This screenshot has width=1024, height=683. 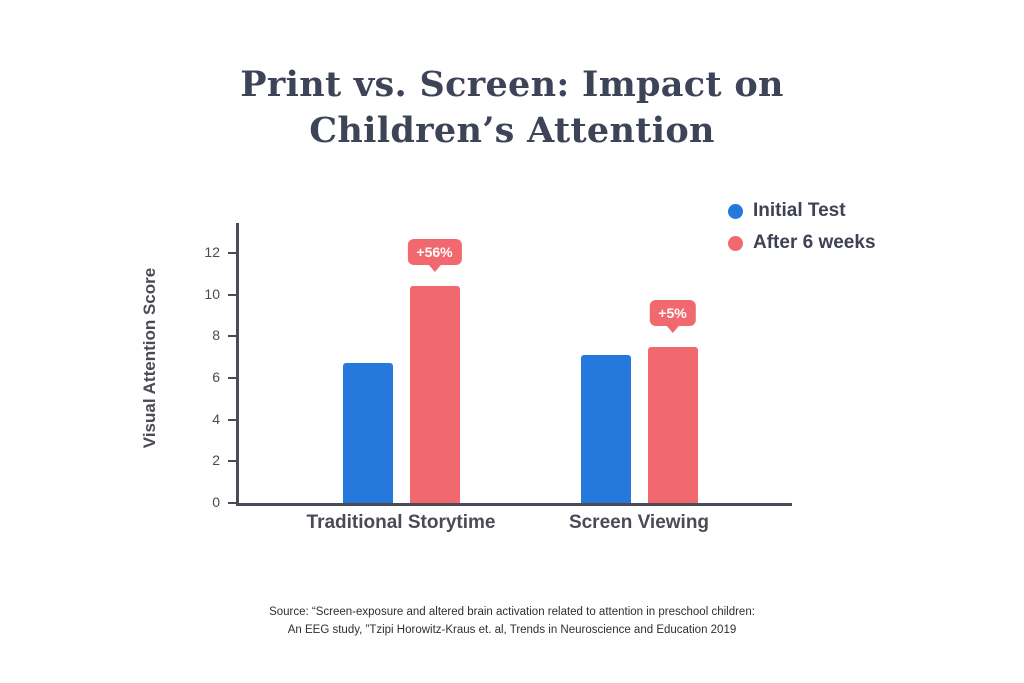 I want to click on annotation-badge-label: +5%, so click(x=672, y=312).